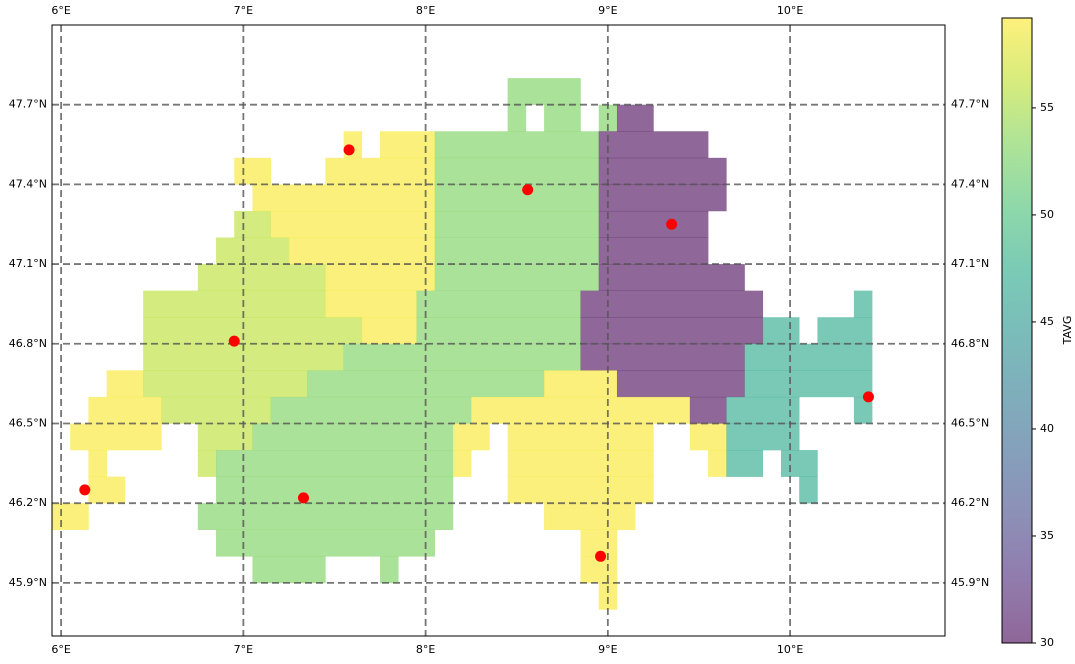 The width and height of the screenshot is (1075, 664). Describe the element at coordinates (970, 183) in the screenshot. I see `y-tick-label-right: 47.4°N` at that location.